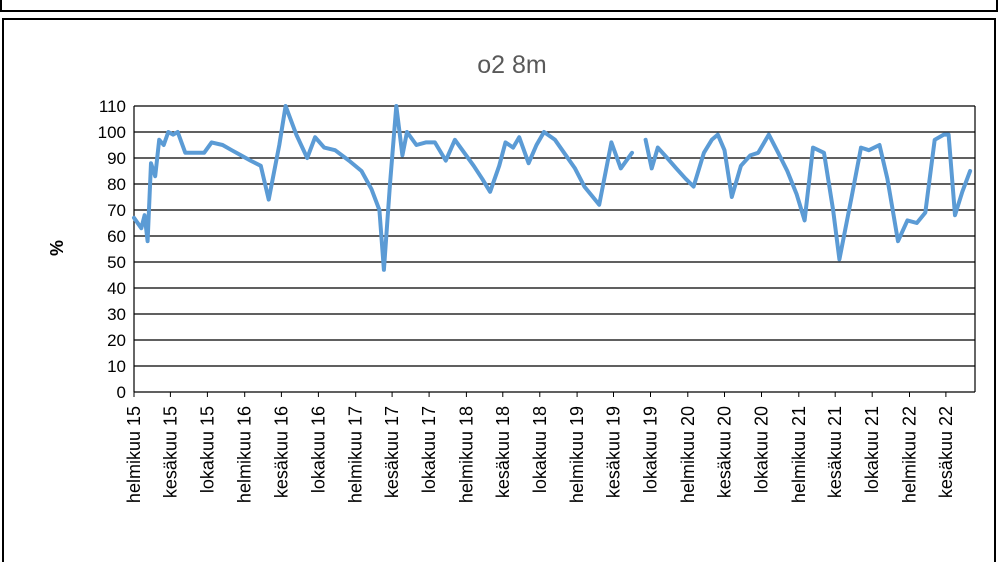  I want to click on x-tick-label: kesäkuu 20, so click(724, 452).